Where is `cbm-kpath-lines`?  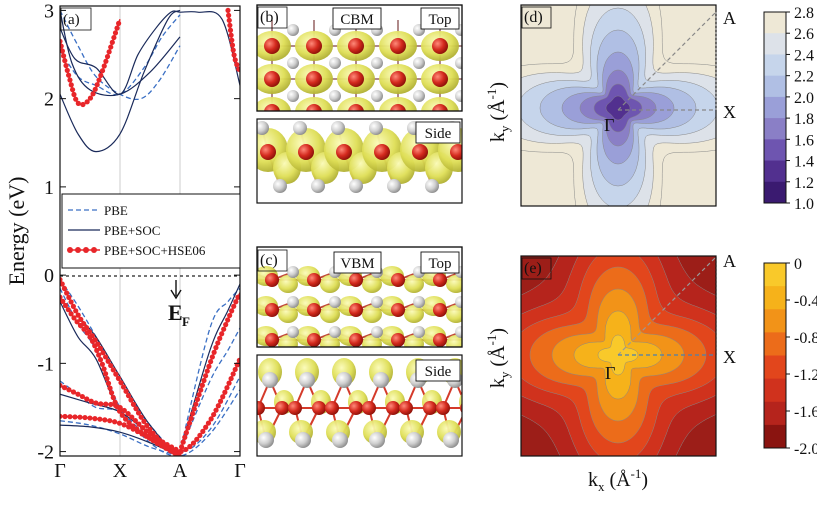
cbm-kpath-lines is located at coordinates (667, 61).